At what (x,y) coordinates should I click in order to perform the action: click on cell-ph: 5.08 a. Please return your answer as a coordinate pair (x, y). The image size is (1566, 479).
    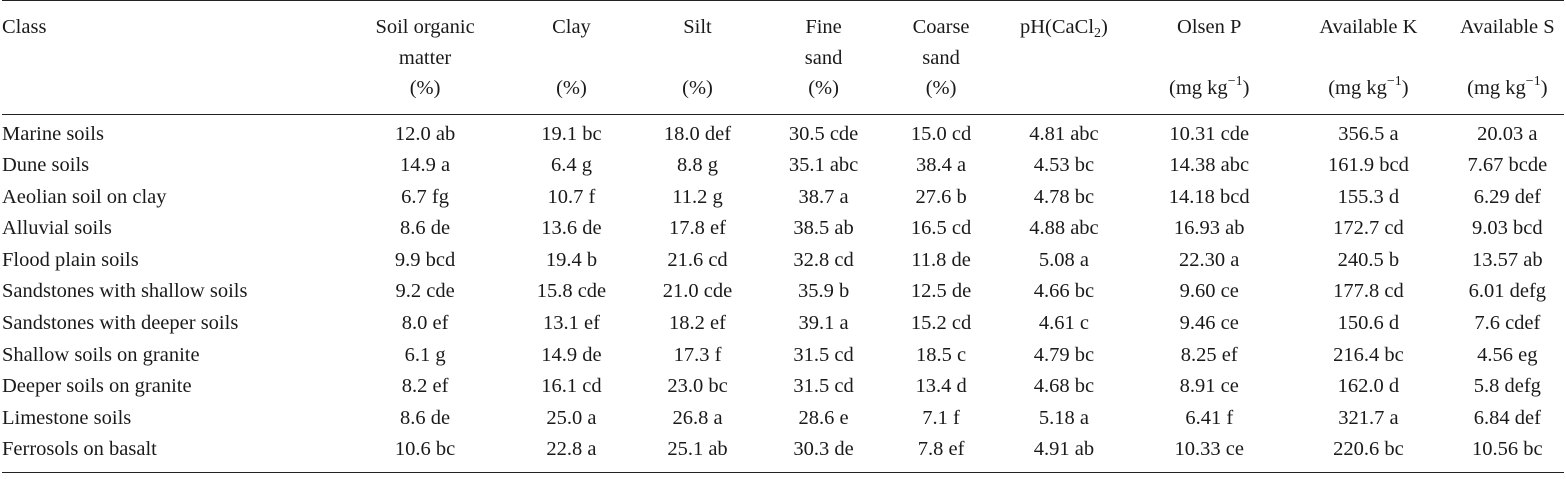
    Looking at the image, I should click on (1063, 259).